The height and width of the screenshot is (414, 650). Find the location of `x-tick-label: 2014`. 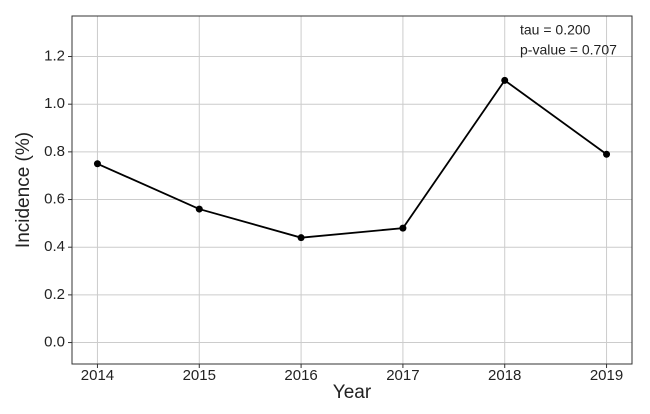

x-tick-label: 2014 is located at coordinates (97, 375).